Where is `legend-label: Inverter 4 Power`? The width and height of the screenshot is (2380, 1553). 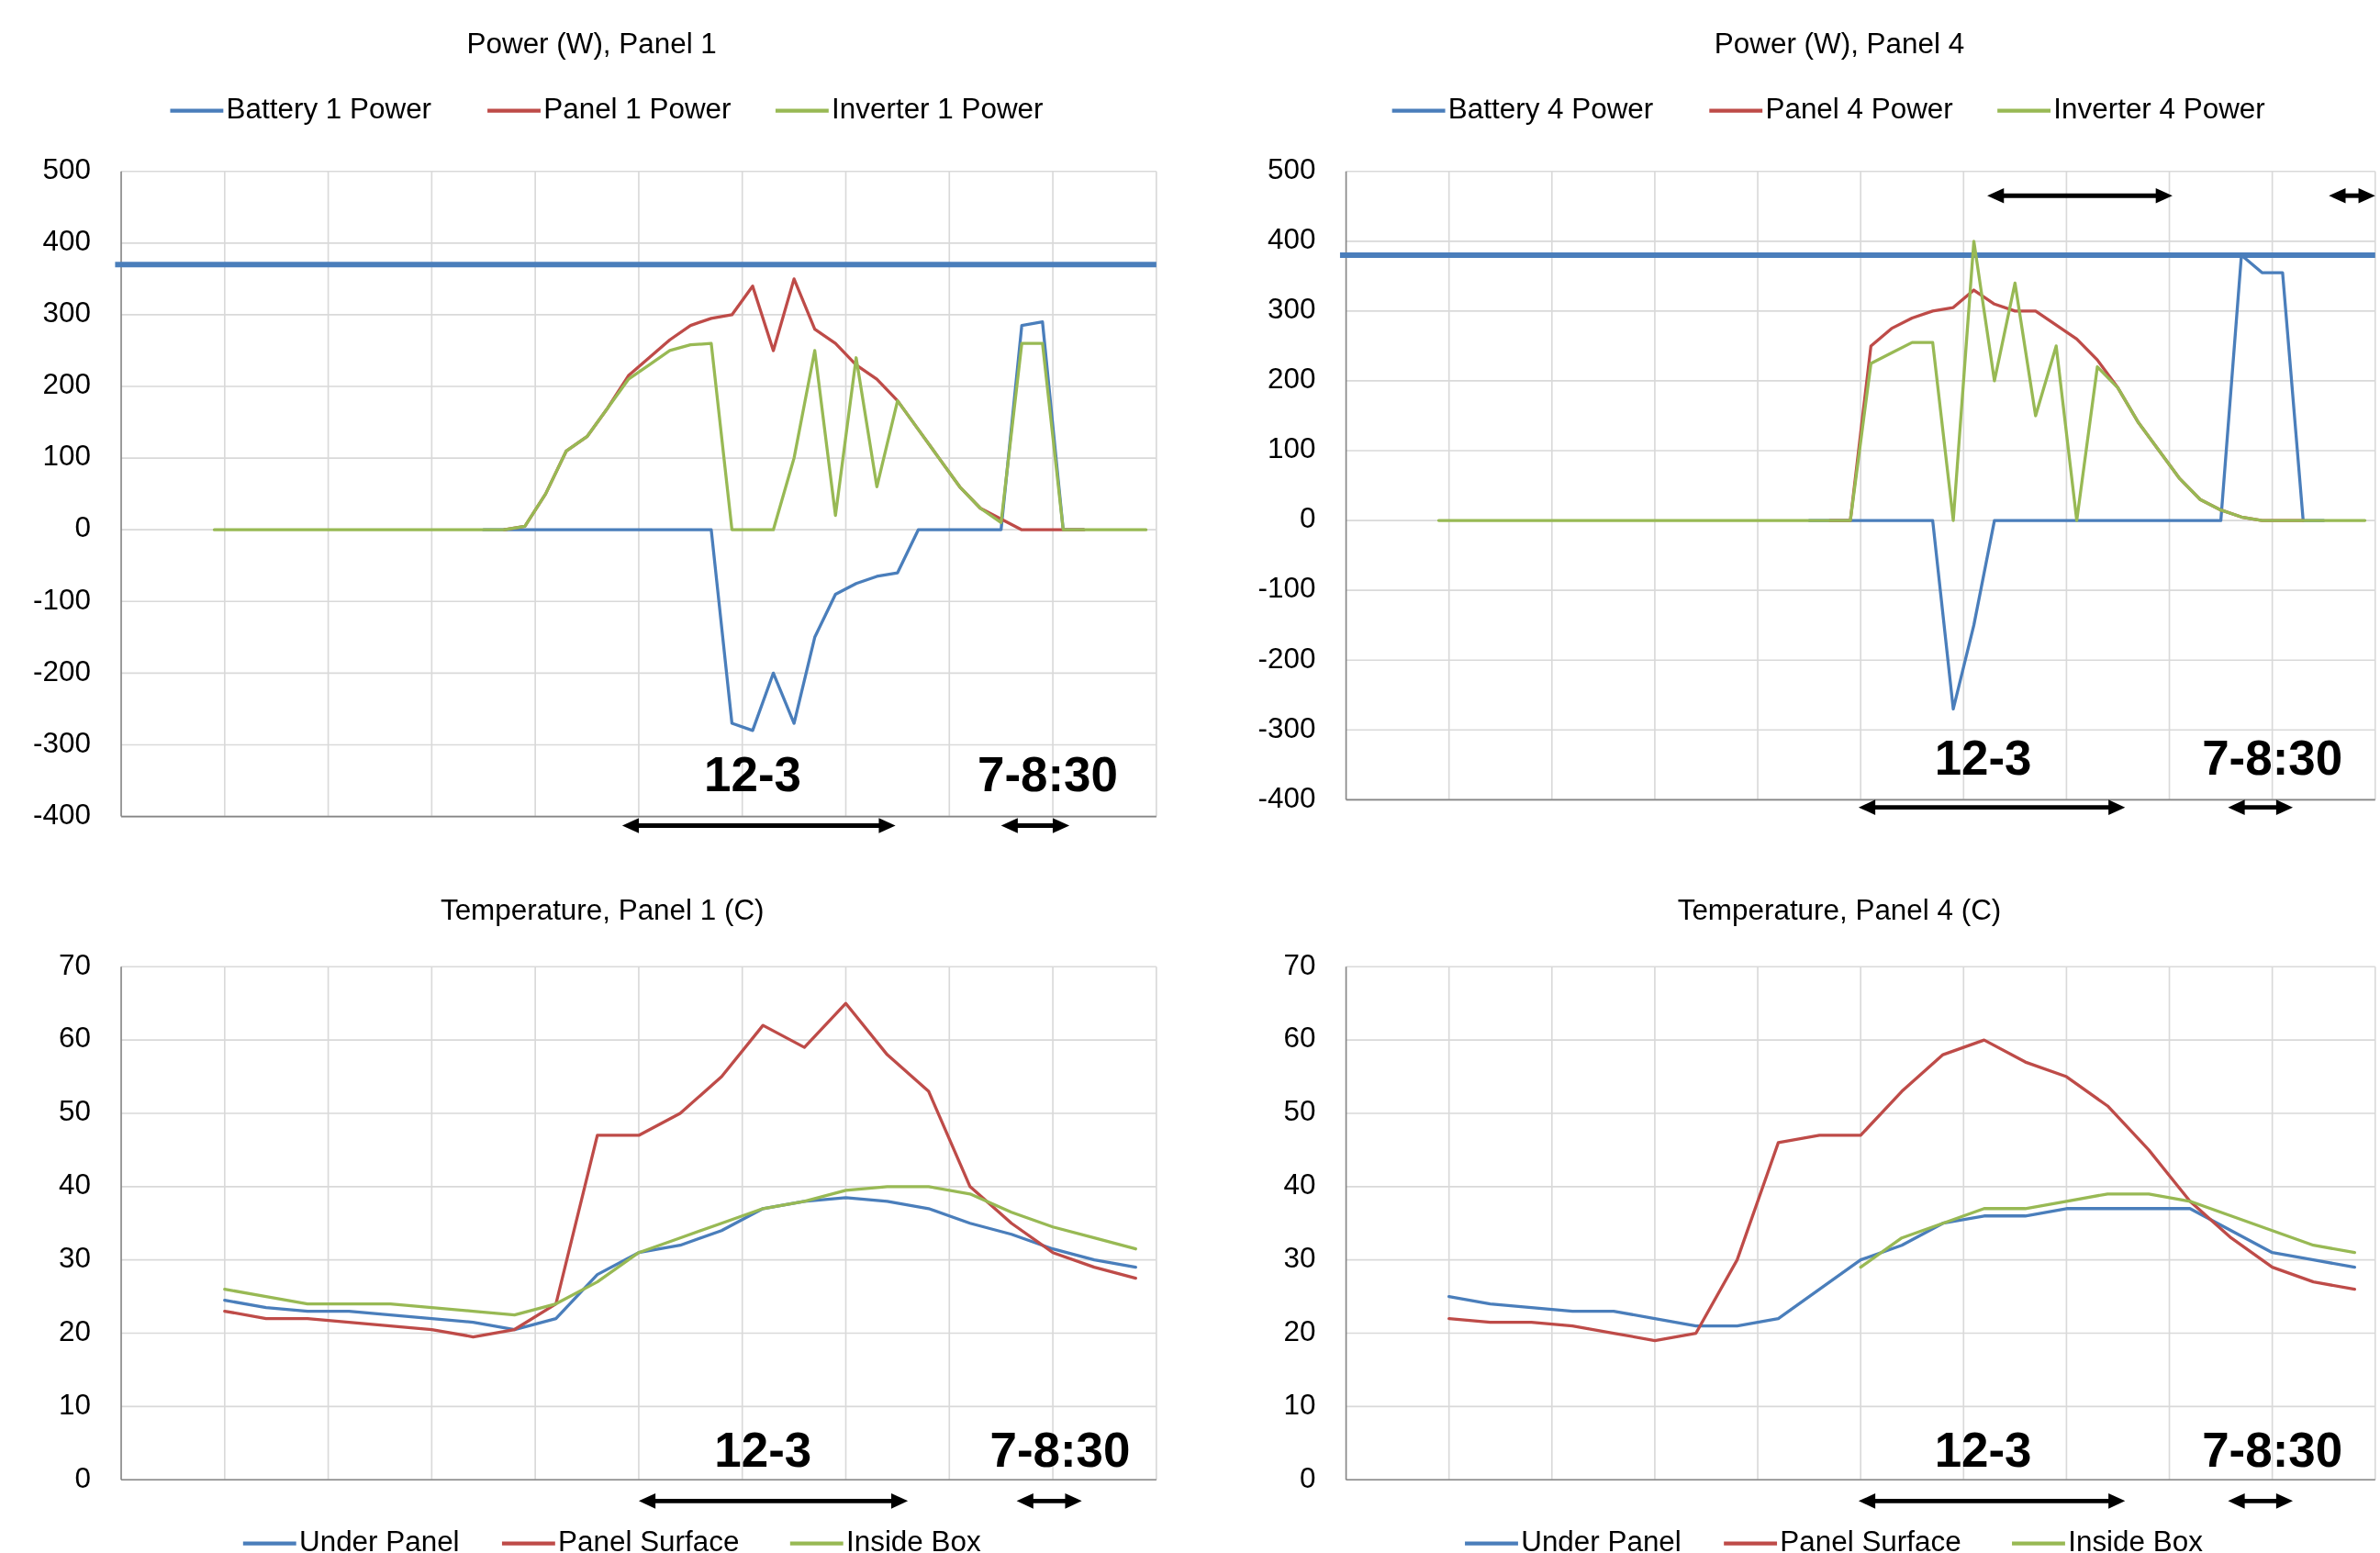
legend-label: Inverter 4 Power is located at coordinates (2159, 108).